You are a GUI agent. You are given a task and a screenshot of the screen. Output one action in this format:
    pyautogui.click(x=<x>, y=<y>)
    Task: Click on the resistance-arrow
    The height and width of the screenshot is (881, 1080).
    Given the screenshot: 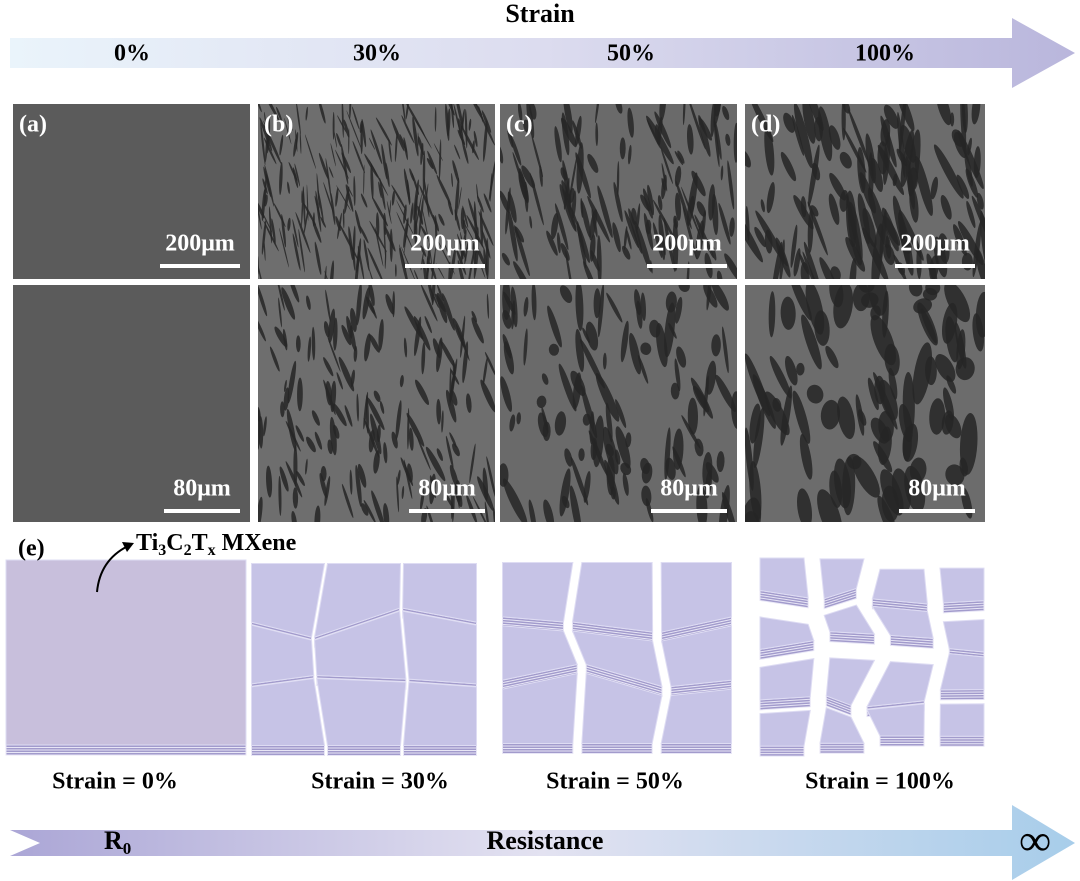 What is the action you would take?
    pyautogui.click(x=542, y=842)
    